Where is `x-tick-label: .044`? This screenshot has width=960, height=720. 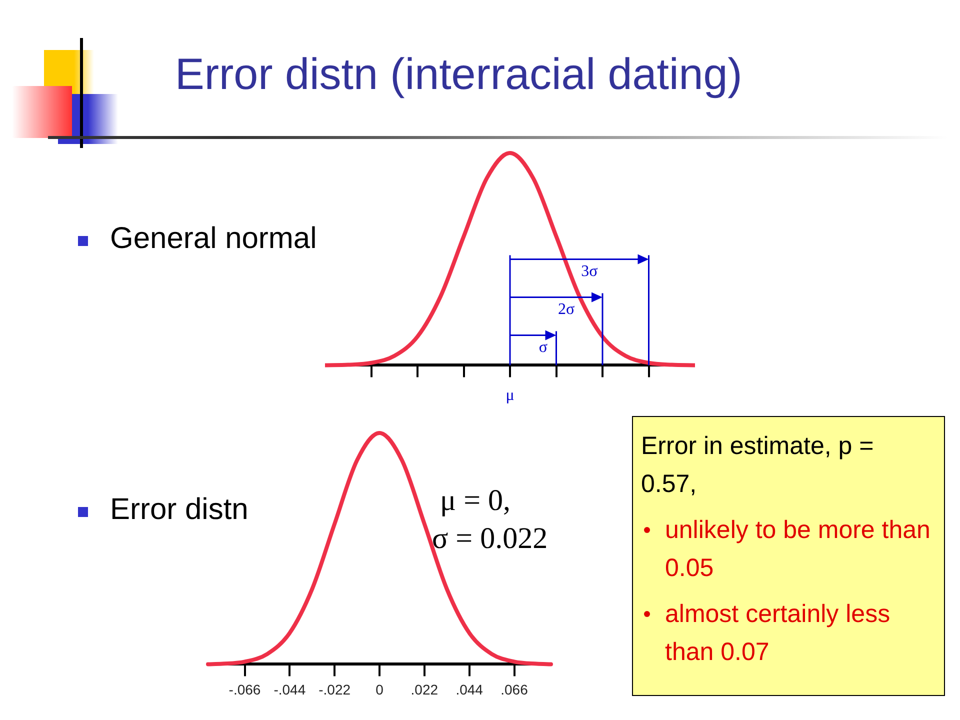 x-tick-label: .044 is located at coordinates (470, 689).